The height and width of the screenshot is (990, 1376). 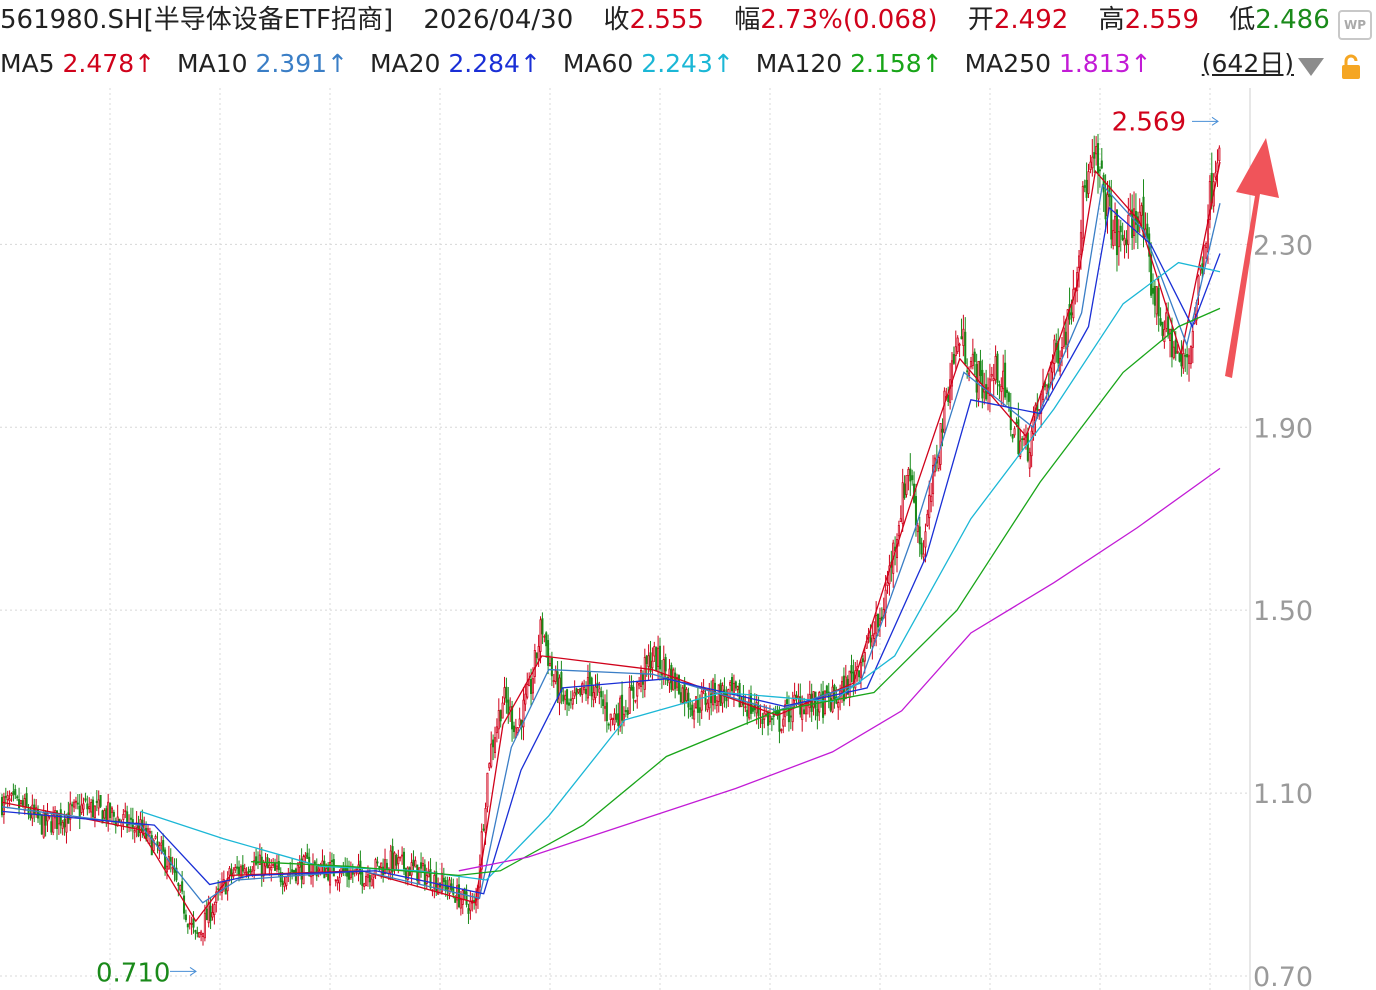 I want to click on chevron-down-icon, so click(x=1311, y=67).